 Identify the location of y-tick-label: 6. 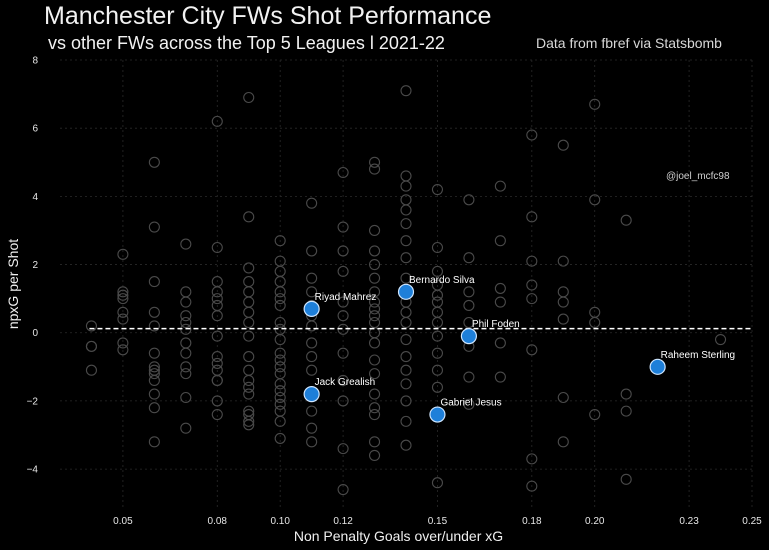
(35, 129).